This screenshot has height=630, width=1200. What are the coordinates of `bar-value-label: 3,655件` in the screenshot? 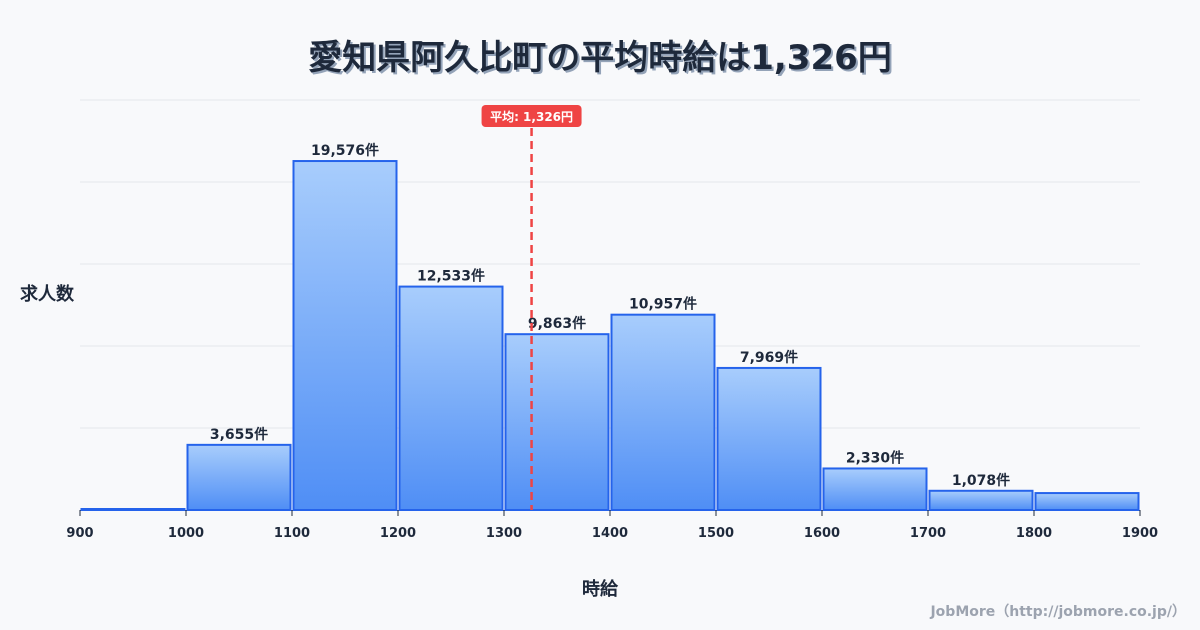 It's located at (239, 434).